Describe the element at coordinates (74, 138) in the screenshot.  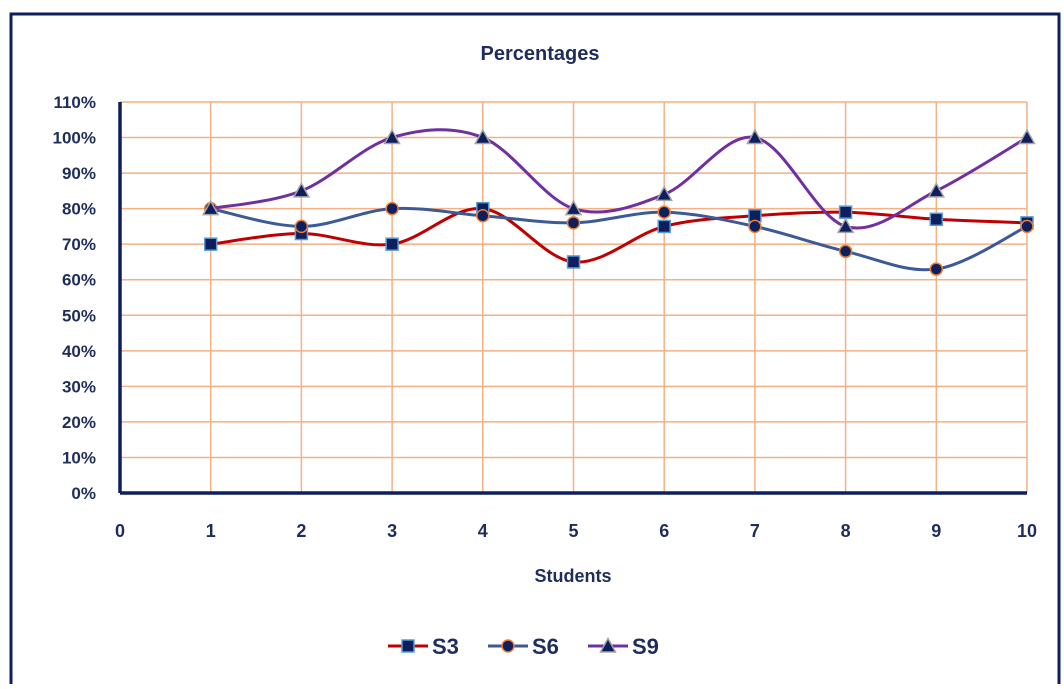
I see `y-tick-label: 100%` at that location.